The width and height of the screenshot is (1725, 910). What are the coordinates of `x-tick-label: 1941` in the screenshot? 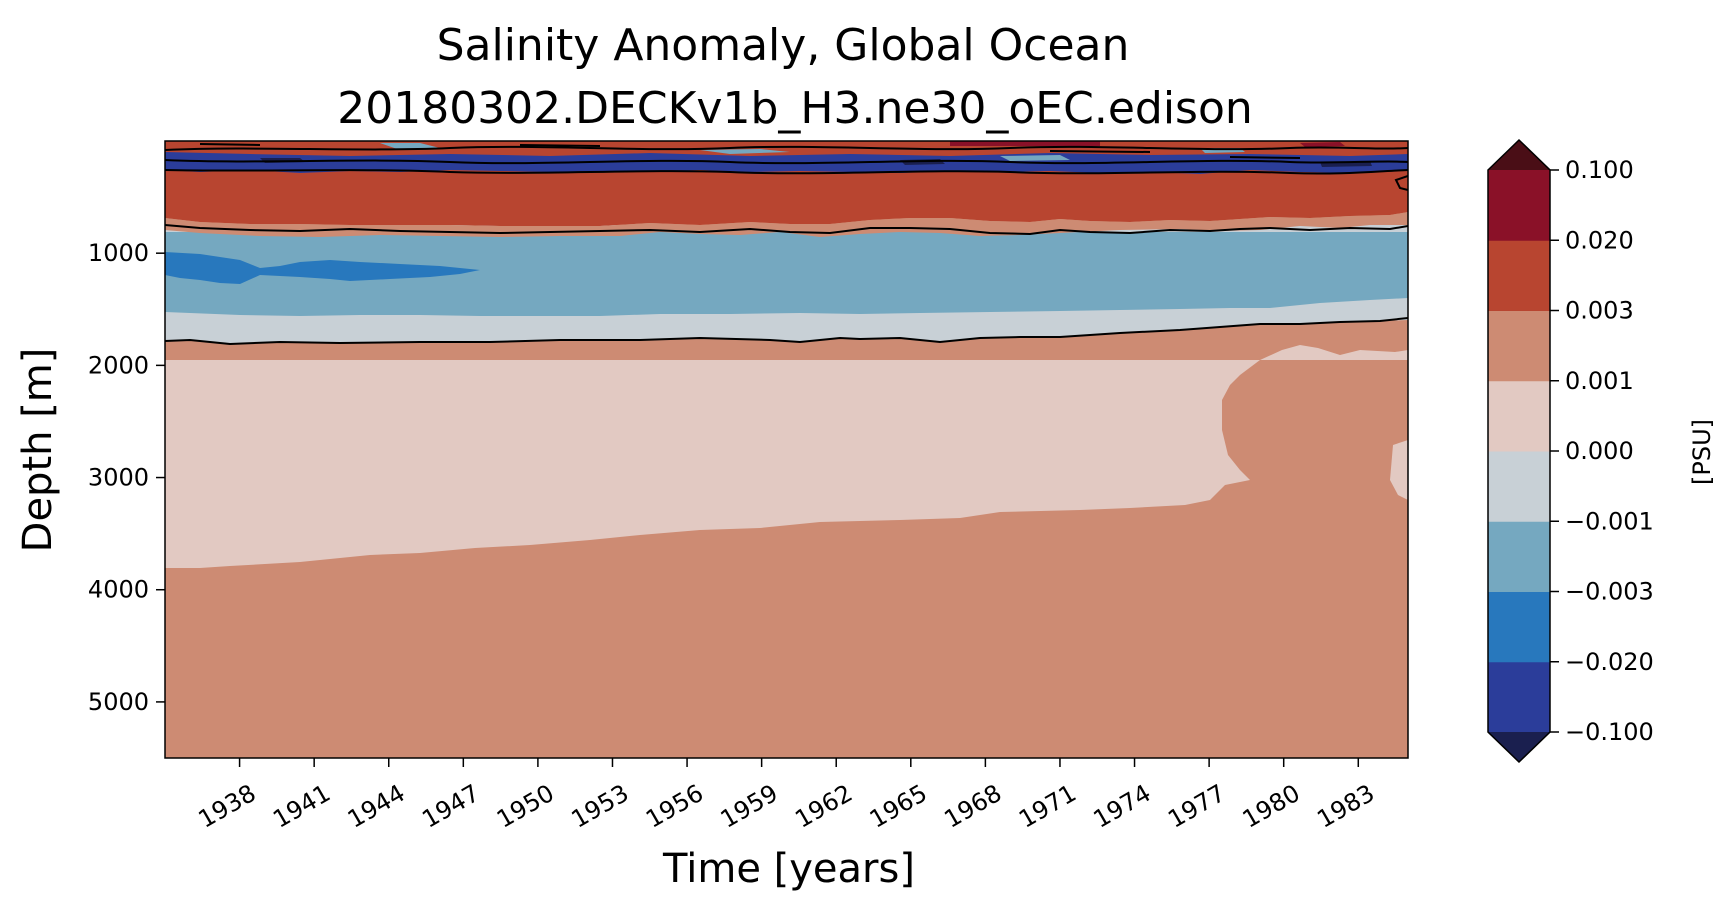 It's located at (301, 806).